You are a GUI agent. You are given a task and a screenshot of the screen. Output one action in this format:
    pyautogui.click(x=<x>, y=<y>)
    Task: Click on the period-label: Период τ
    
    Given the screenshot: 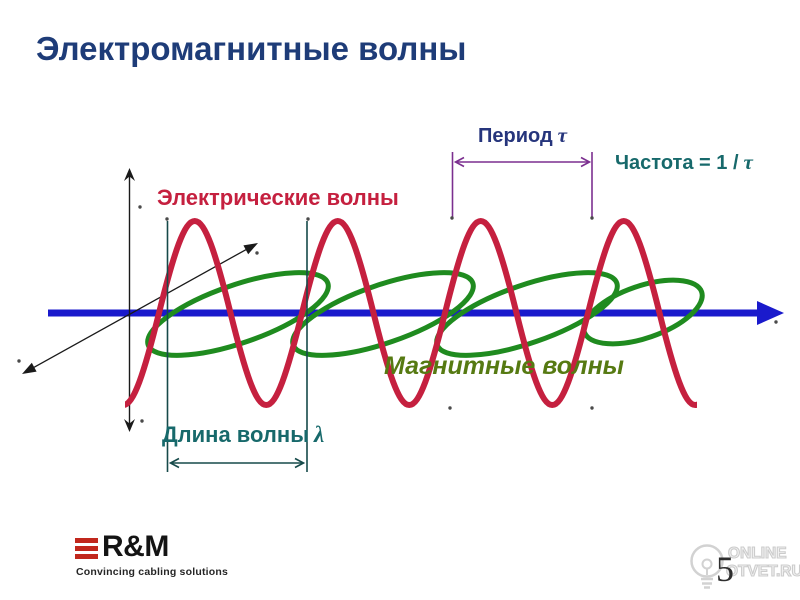 What is the action you would take?
    pyautogui.click(x=522, y=135)
    